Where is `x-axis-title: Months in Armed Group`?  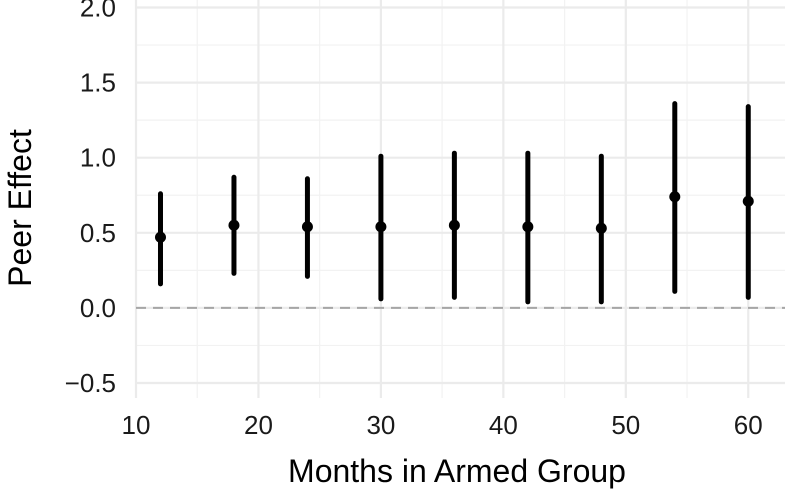
x-axis-title: Months in Armed Group is located at coordinates (457, 471).